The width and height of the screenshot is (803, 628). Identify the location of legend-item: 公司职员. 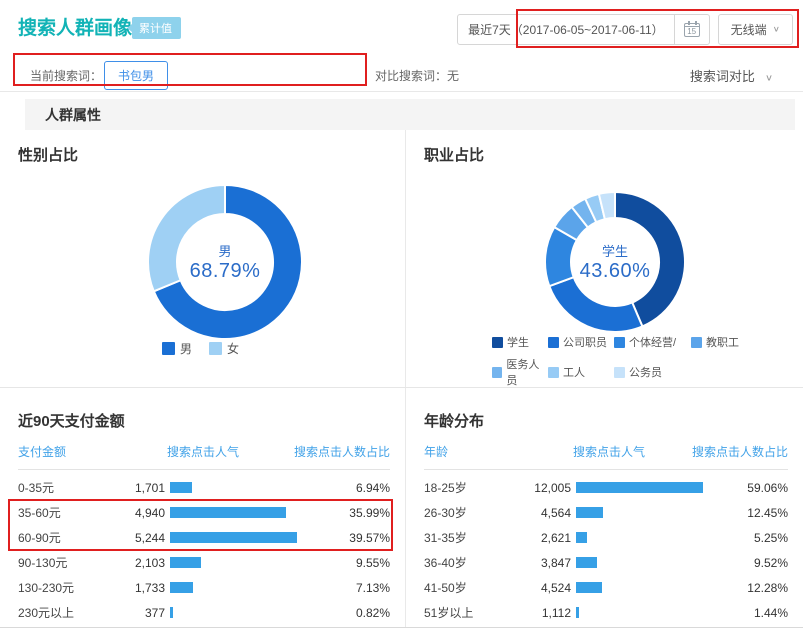
(581, 342).